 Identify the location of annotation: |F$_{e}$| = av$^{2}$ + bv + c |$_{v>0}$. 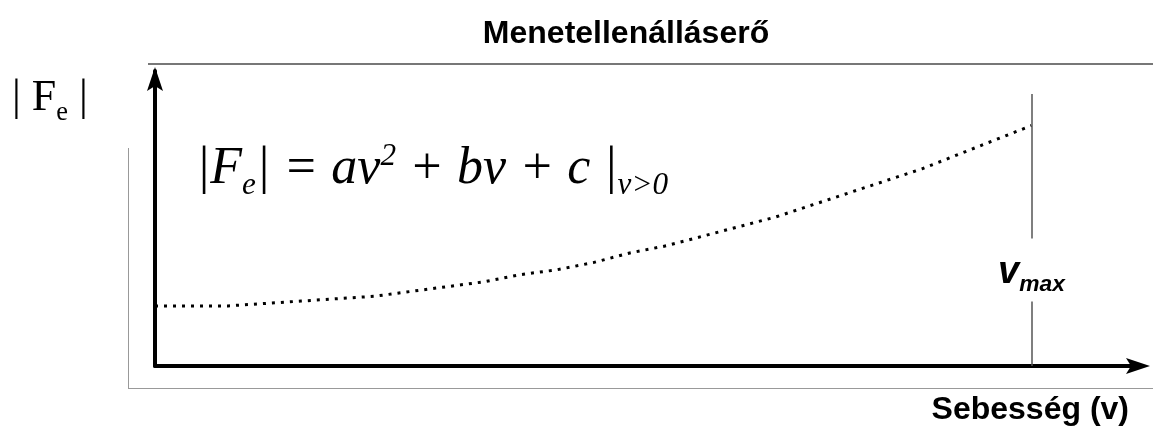
(432, 169).